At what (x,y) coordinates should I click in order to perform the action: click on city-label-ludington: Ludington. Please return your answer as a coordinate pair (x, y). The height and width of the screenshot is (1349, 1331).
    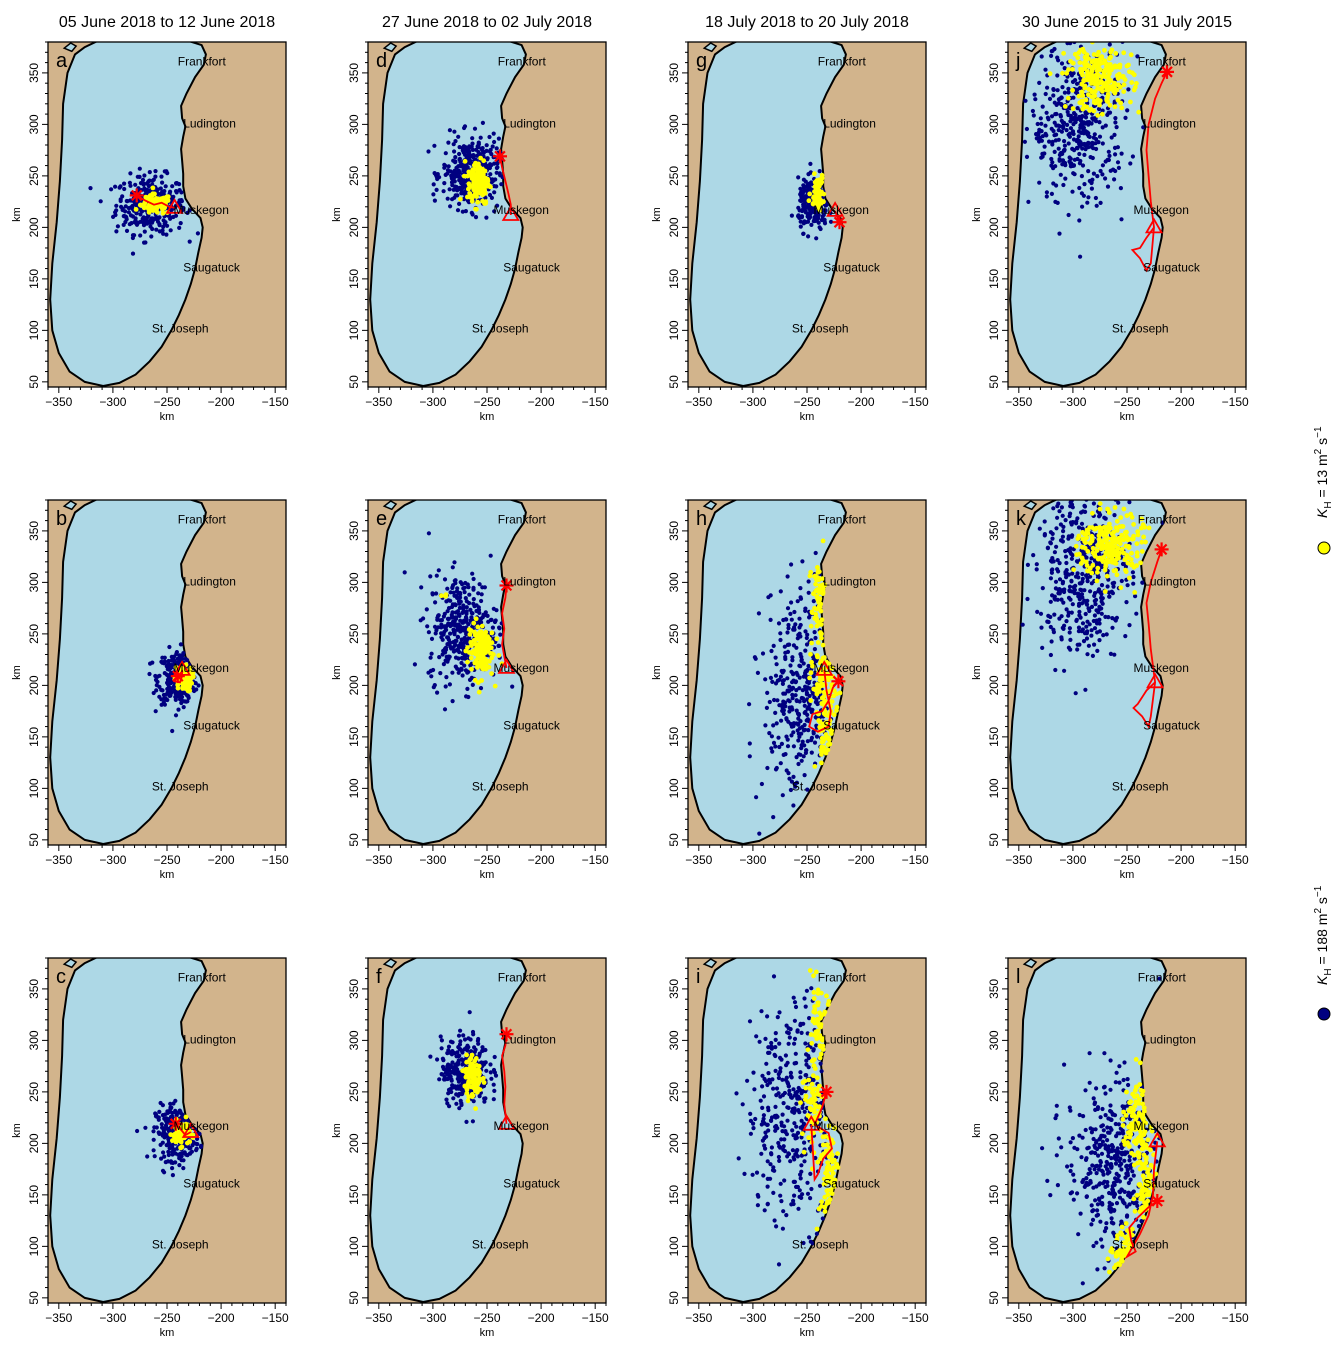
    Looking at the image, I should click on (849, 123).